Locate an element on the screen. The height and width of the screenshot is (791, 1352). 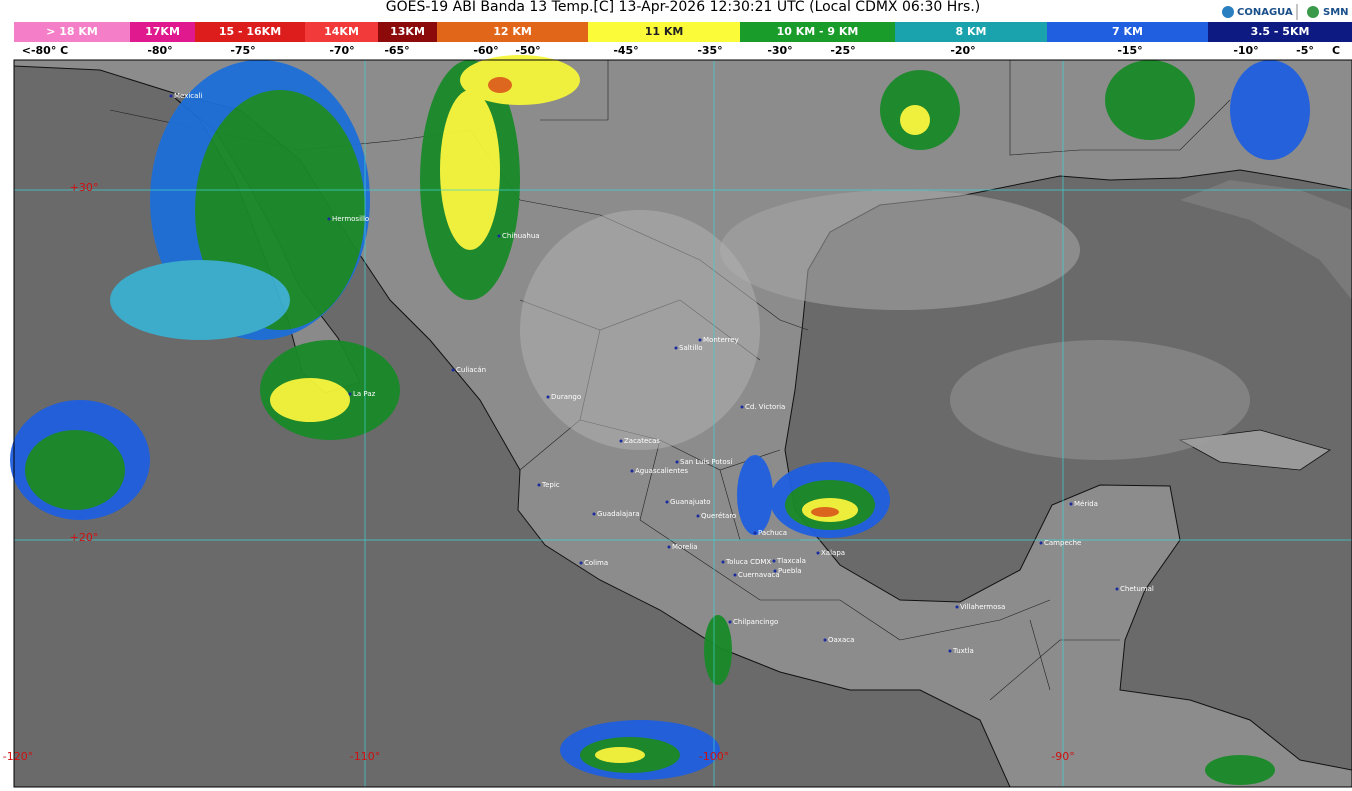
city-label: Culiacán is located at coordinates (471, 370).